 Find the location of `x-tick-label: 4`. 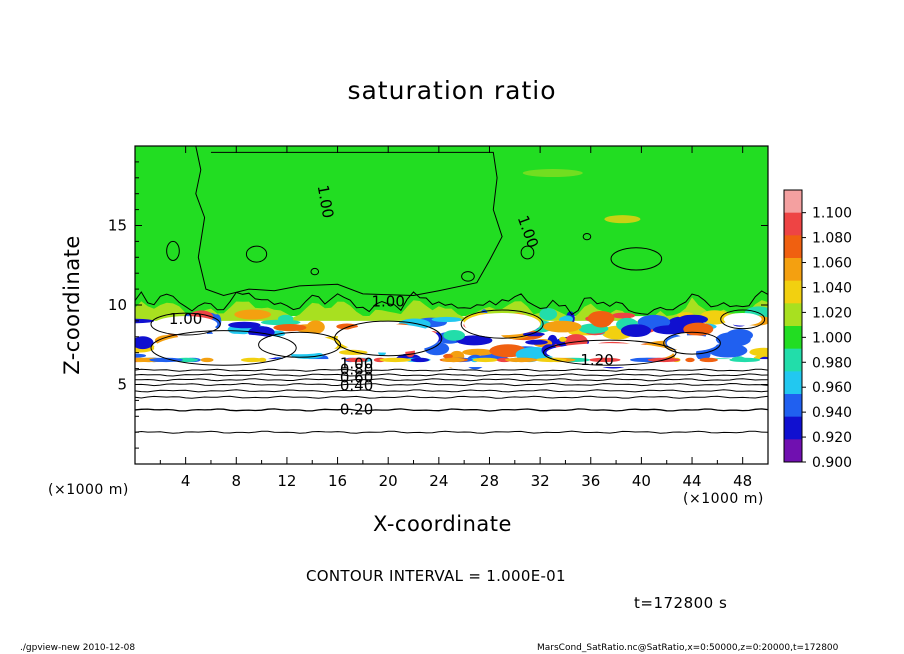

x-tick-label: 4 is located at coordinates (186, 481).